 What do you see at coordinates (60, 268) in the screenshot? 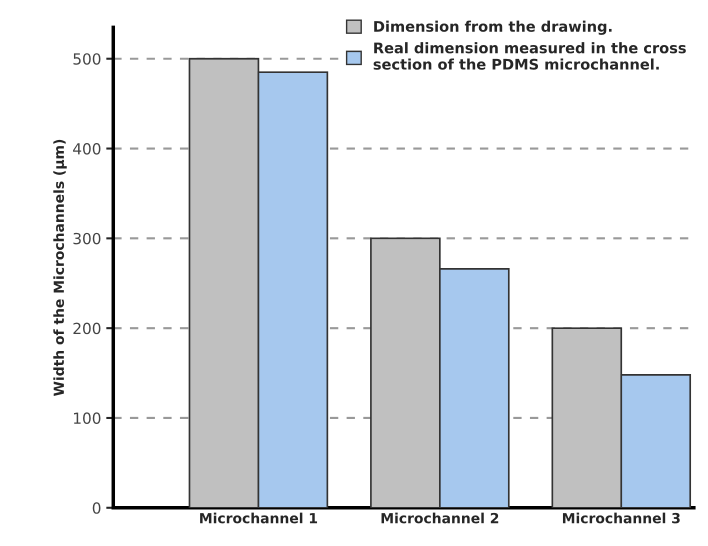
I see `y-axis-title: Width of the Microchannels (μm)` at bounding box center [60, 268].